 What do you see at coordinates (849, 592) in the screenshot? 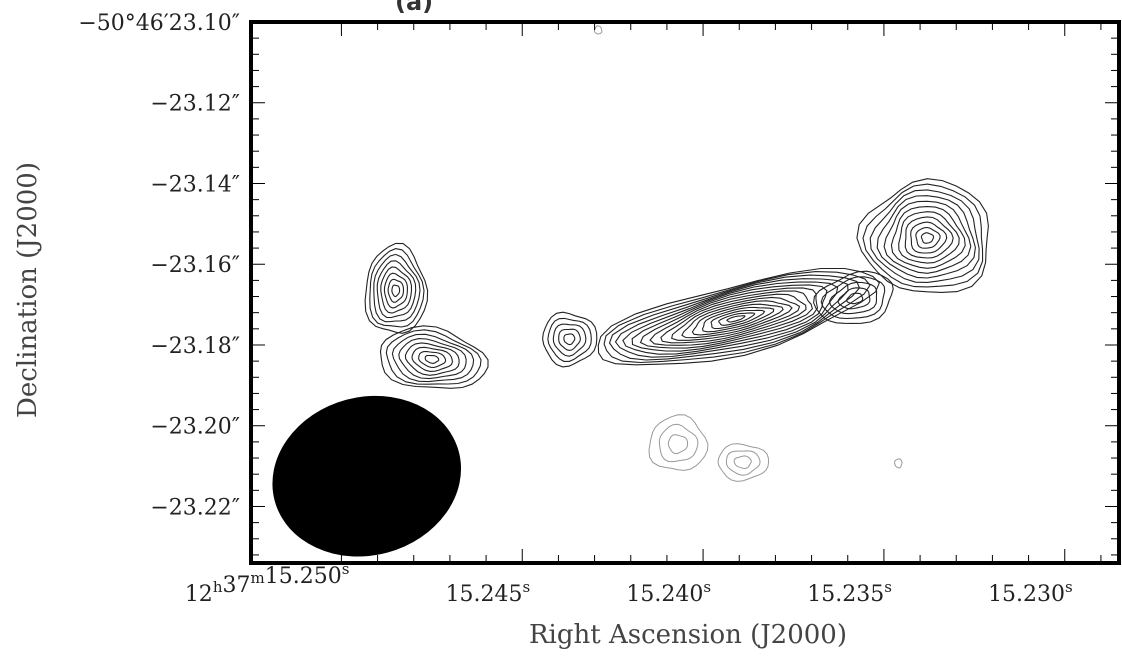
I see `x-tick-label: 15.235s` at bounding box center [849, 592].